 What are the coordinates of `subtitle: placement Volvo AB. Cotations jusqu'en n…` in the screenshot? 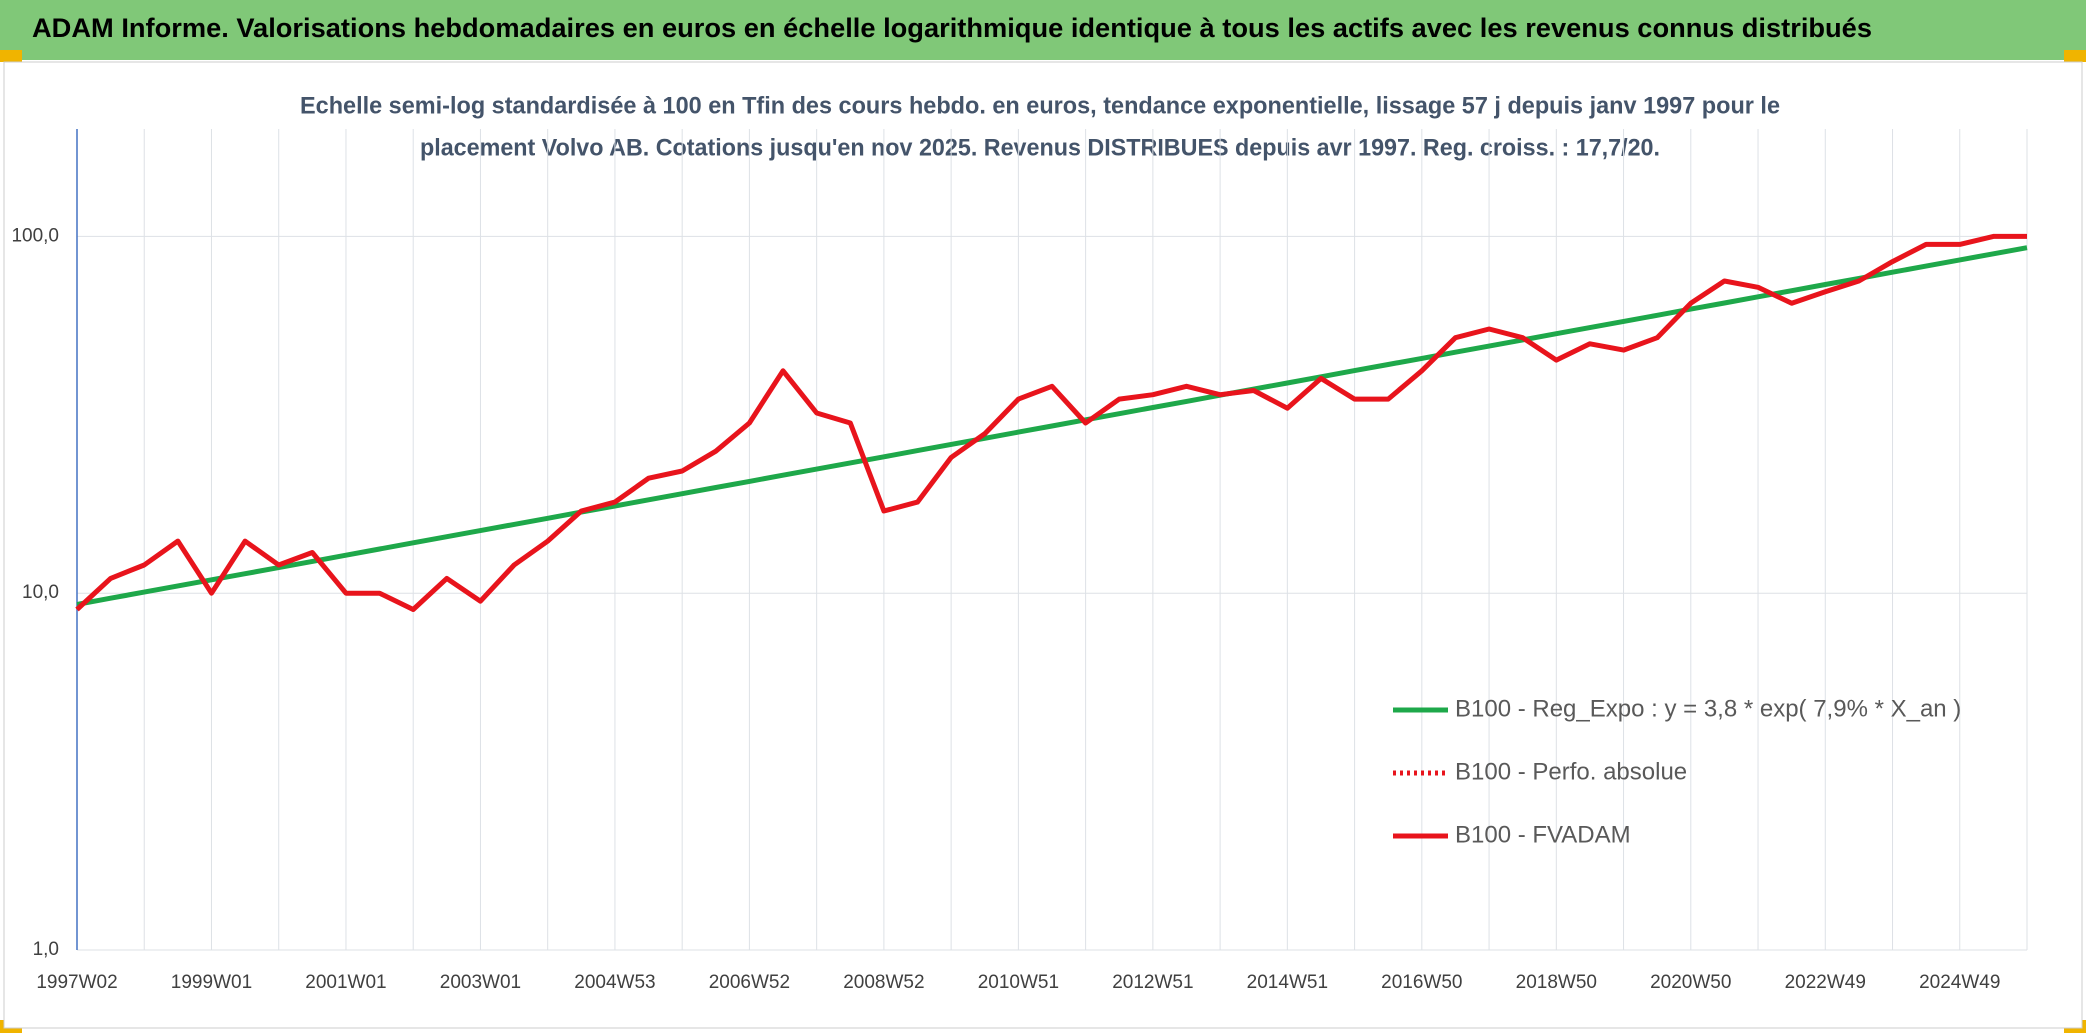 It's located at (1040, 147).